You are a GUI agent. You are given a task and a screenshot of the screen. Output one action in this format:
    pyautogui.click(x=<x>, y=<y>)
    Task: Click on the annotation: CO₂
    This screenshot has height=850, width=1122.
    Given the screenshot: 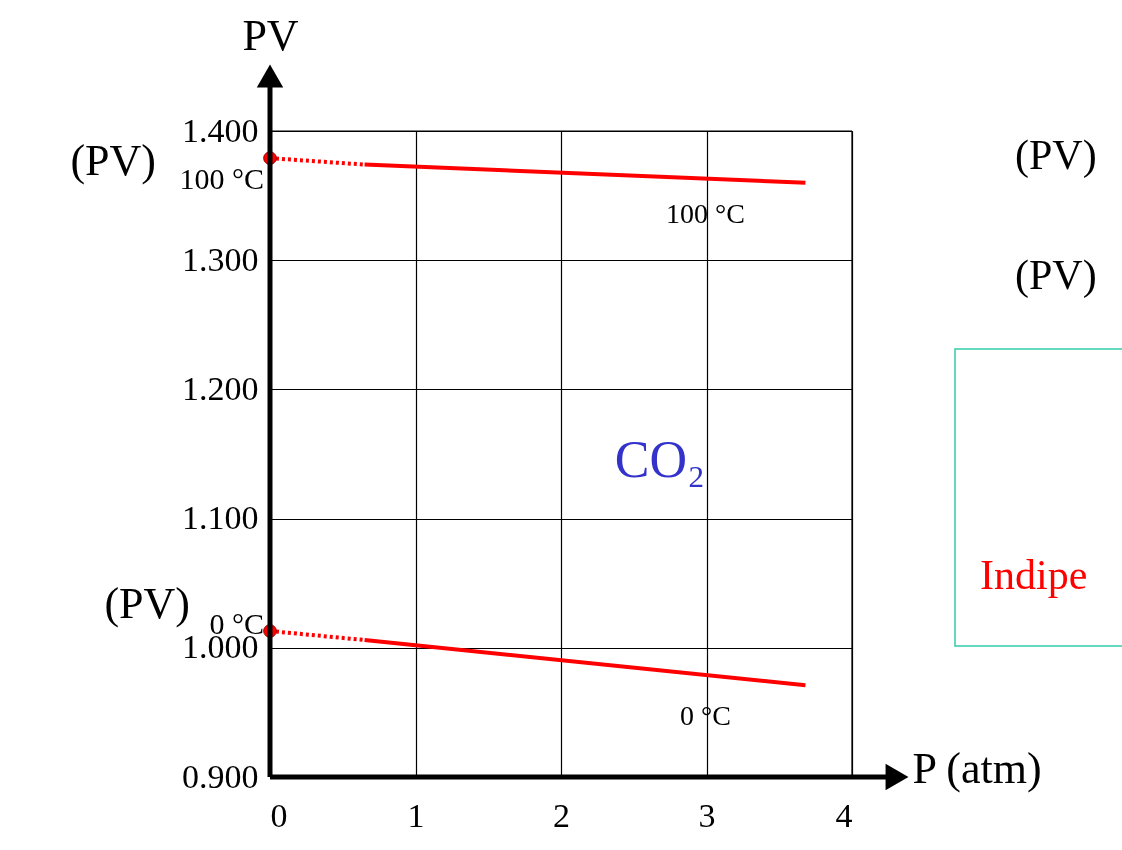 What is the action you would take?
    pyautogui.click(x=660, y=459)
    